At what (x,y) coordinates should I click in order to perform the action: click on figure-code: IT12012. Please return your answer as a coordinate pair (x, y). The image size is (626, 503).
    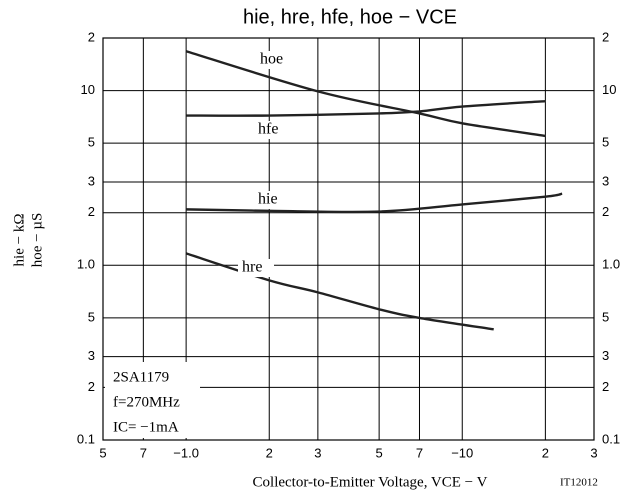
    Looking at the image, I should click on (579, 483).